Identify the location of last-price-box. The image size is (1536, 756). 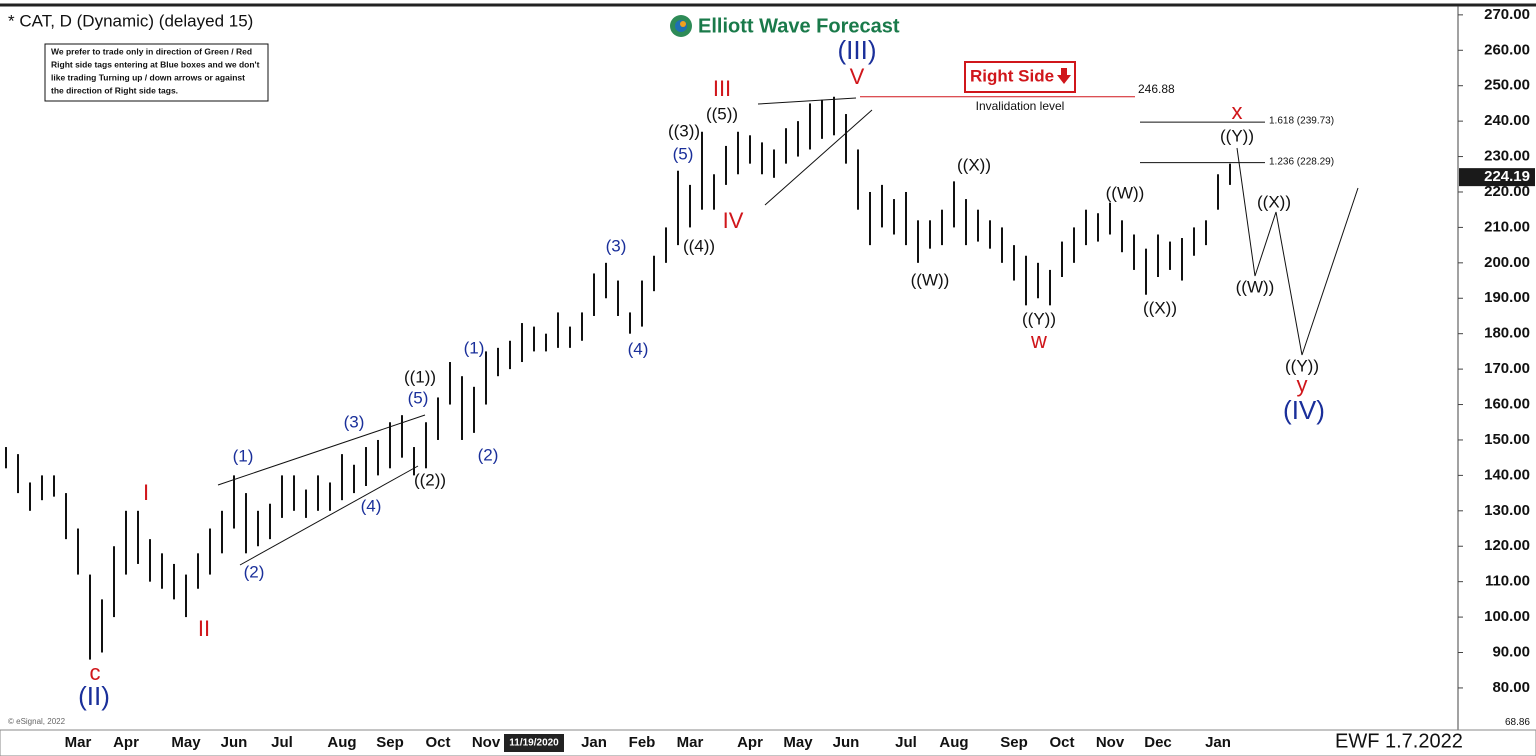
(1497, 177).